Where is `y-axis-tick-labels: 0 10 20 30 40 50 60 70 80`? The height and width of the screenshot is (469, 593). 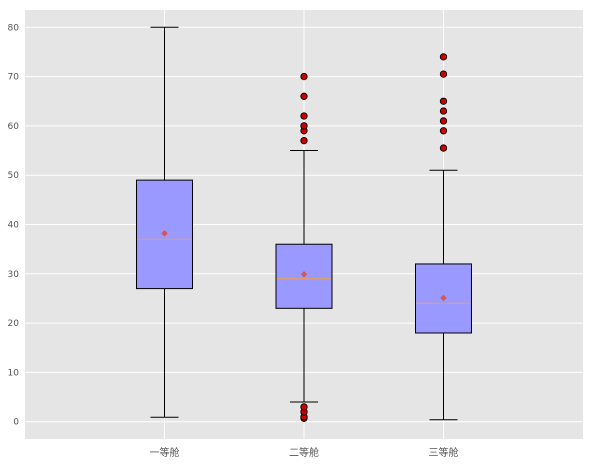
y-axis-tick-labels: 0 10 20 30 40 50 60 70 80 is located at coordinates (14, 225).